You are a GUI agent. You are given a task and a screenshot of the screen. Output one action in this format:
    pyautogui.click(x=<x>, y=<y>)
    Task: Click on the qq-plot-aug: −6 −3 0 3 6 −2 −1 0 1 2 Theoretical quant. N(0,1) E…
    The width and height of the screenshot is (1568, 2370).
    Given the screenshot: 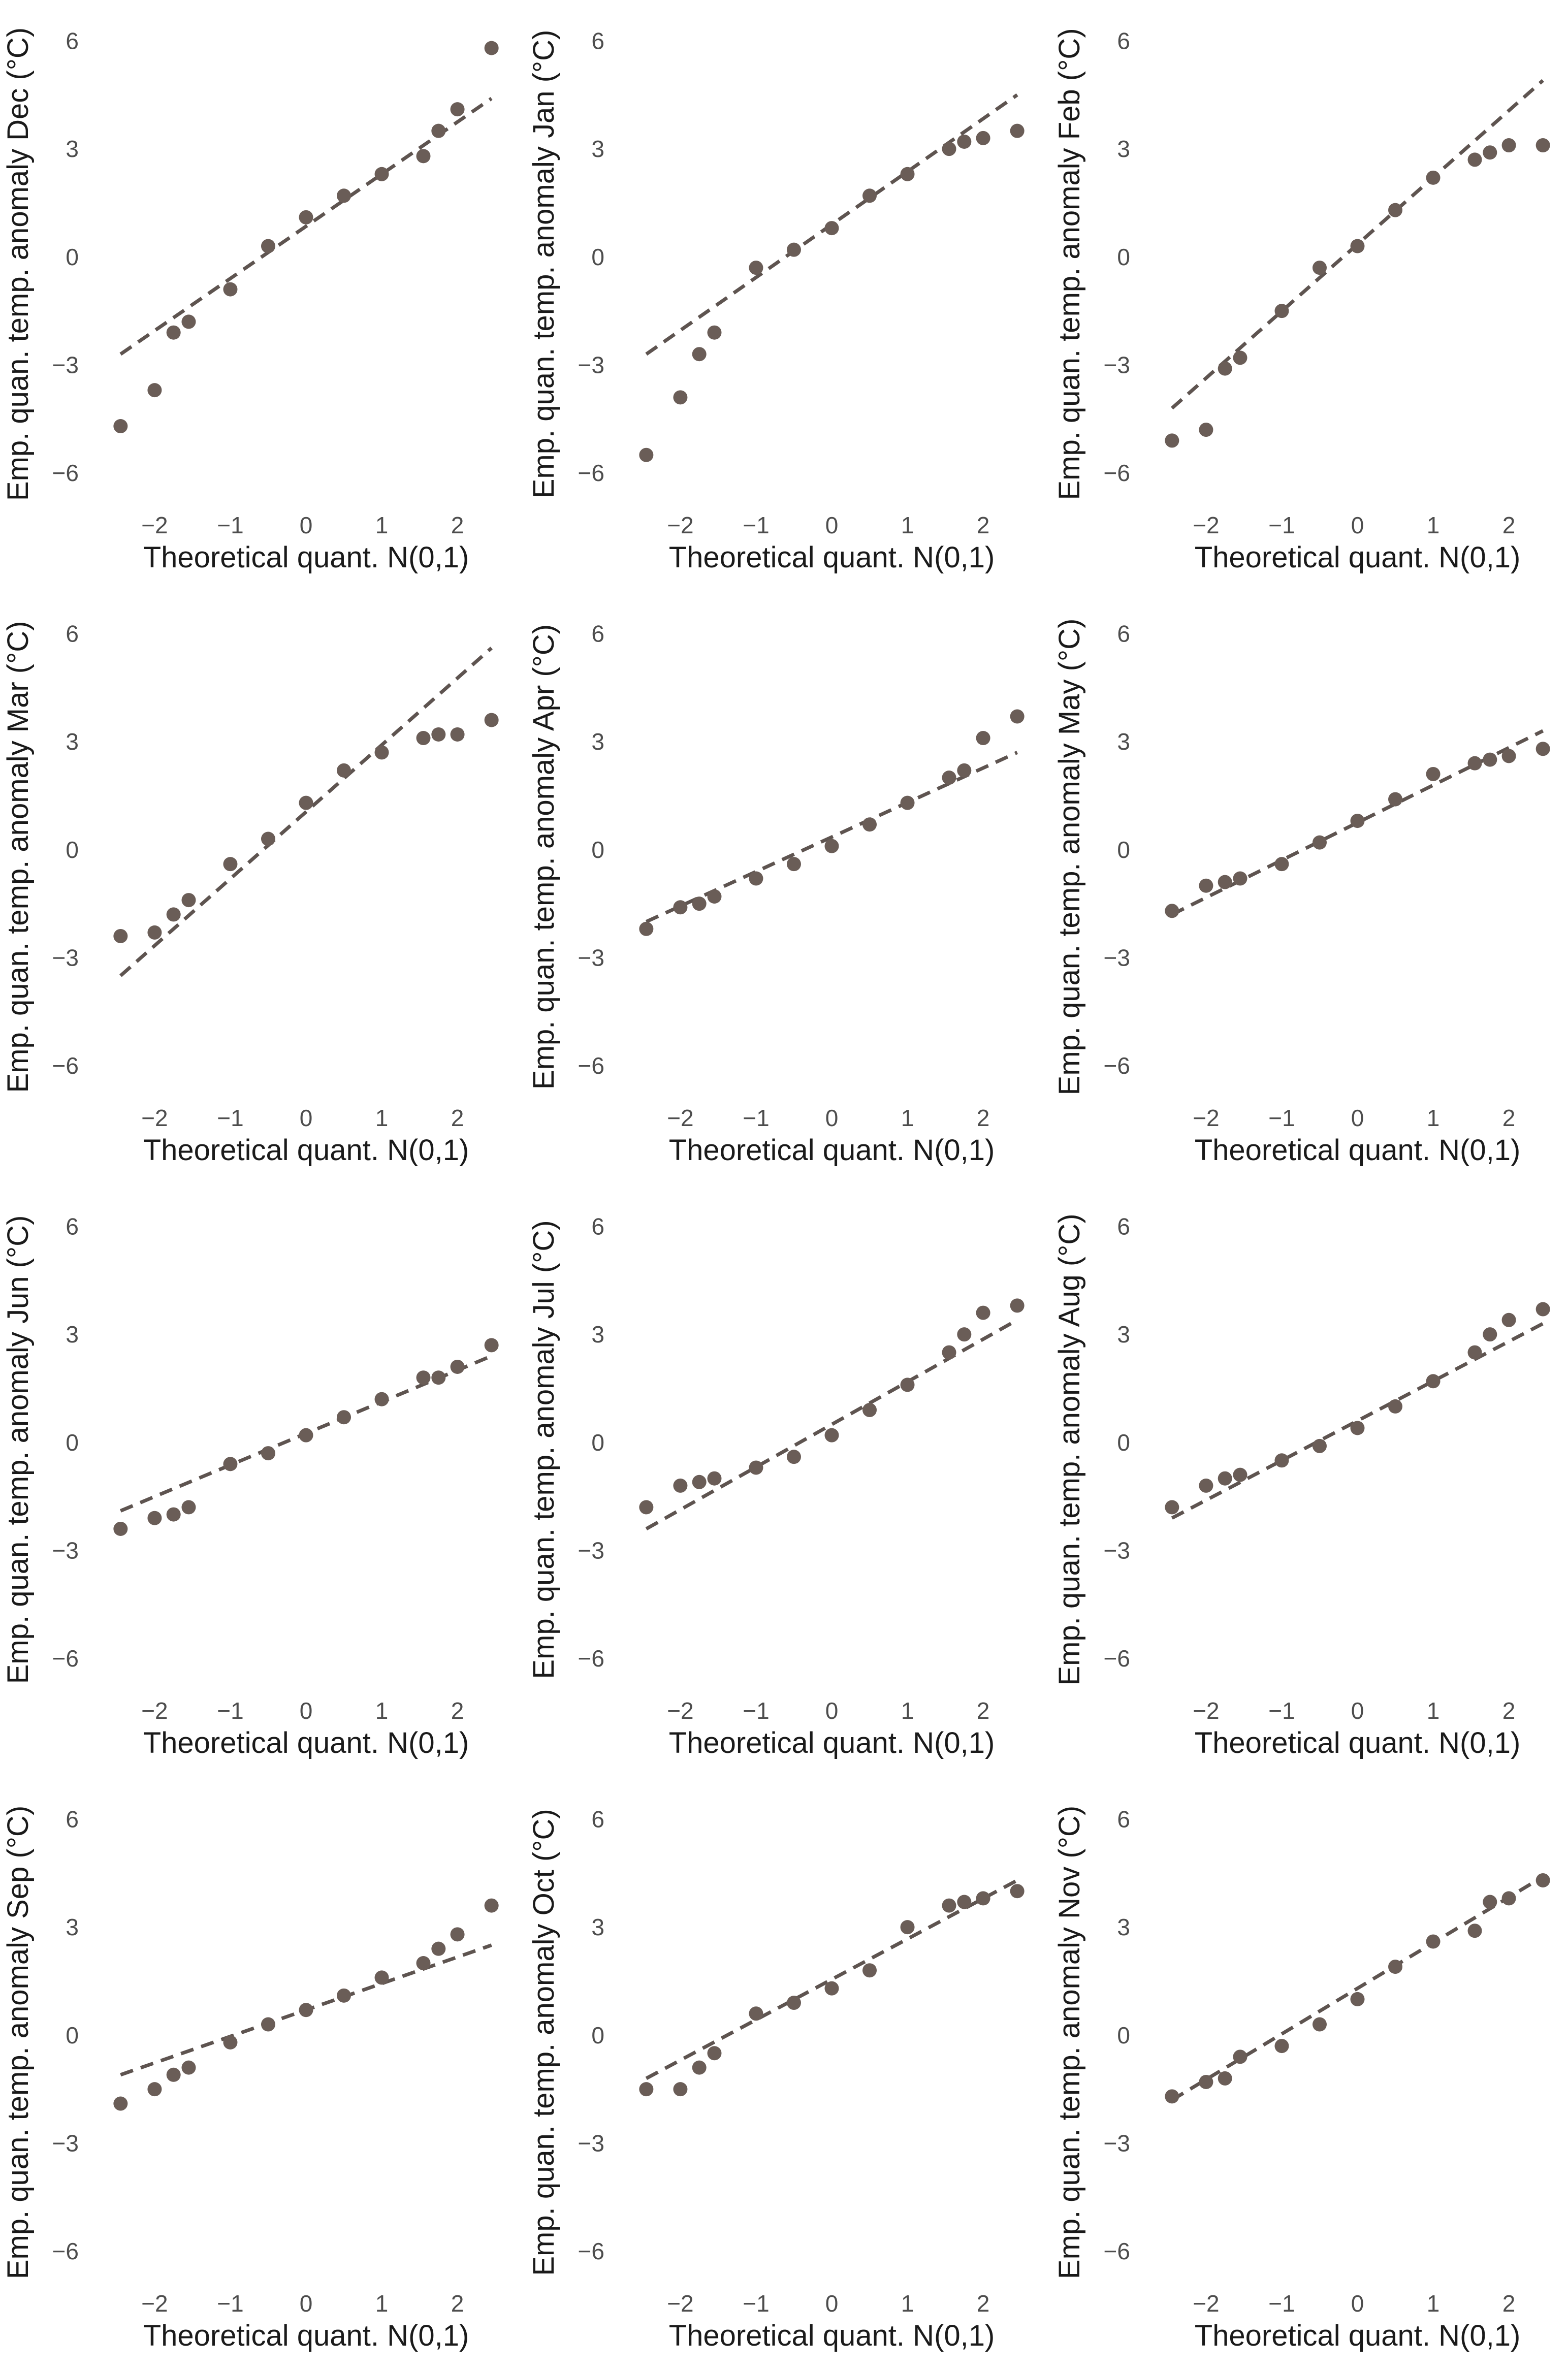 What is the action you would take?
    pyautogui.click(x=1309, y=1480)
    